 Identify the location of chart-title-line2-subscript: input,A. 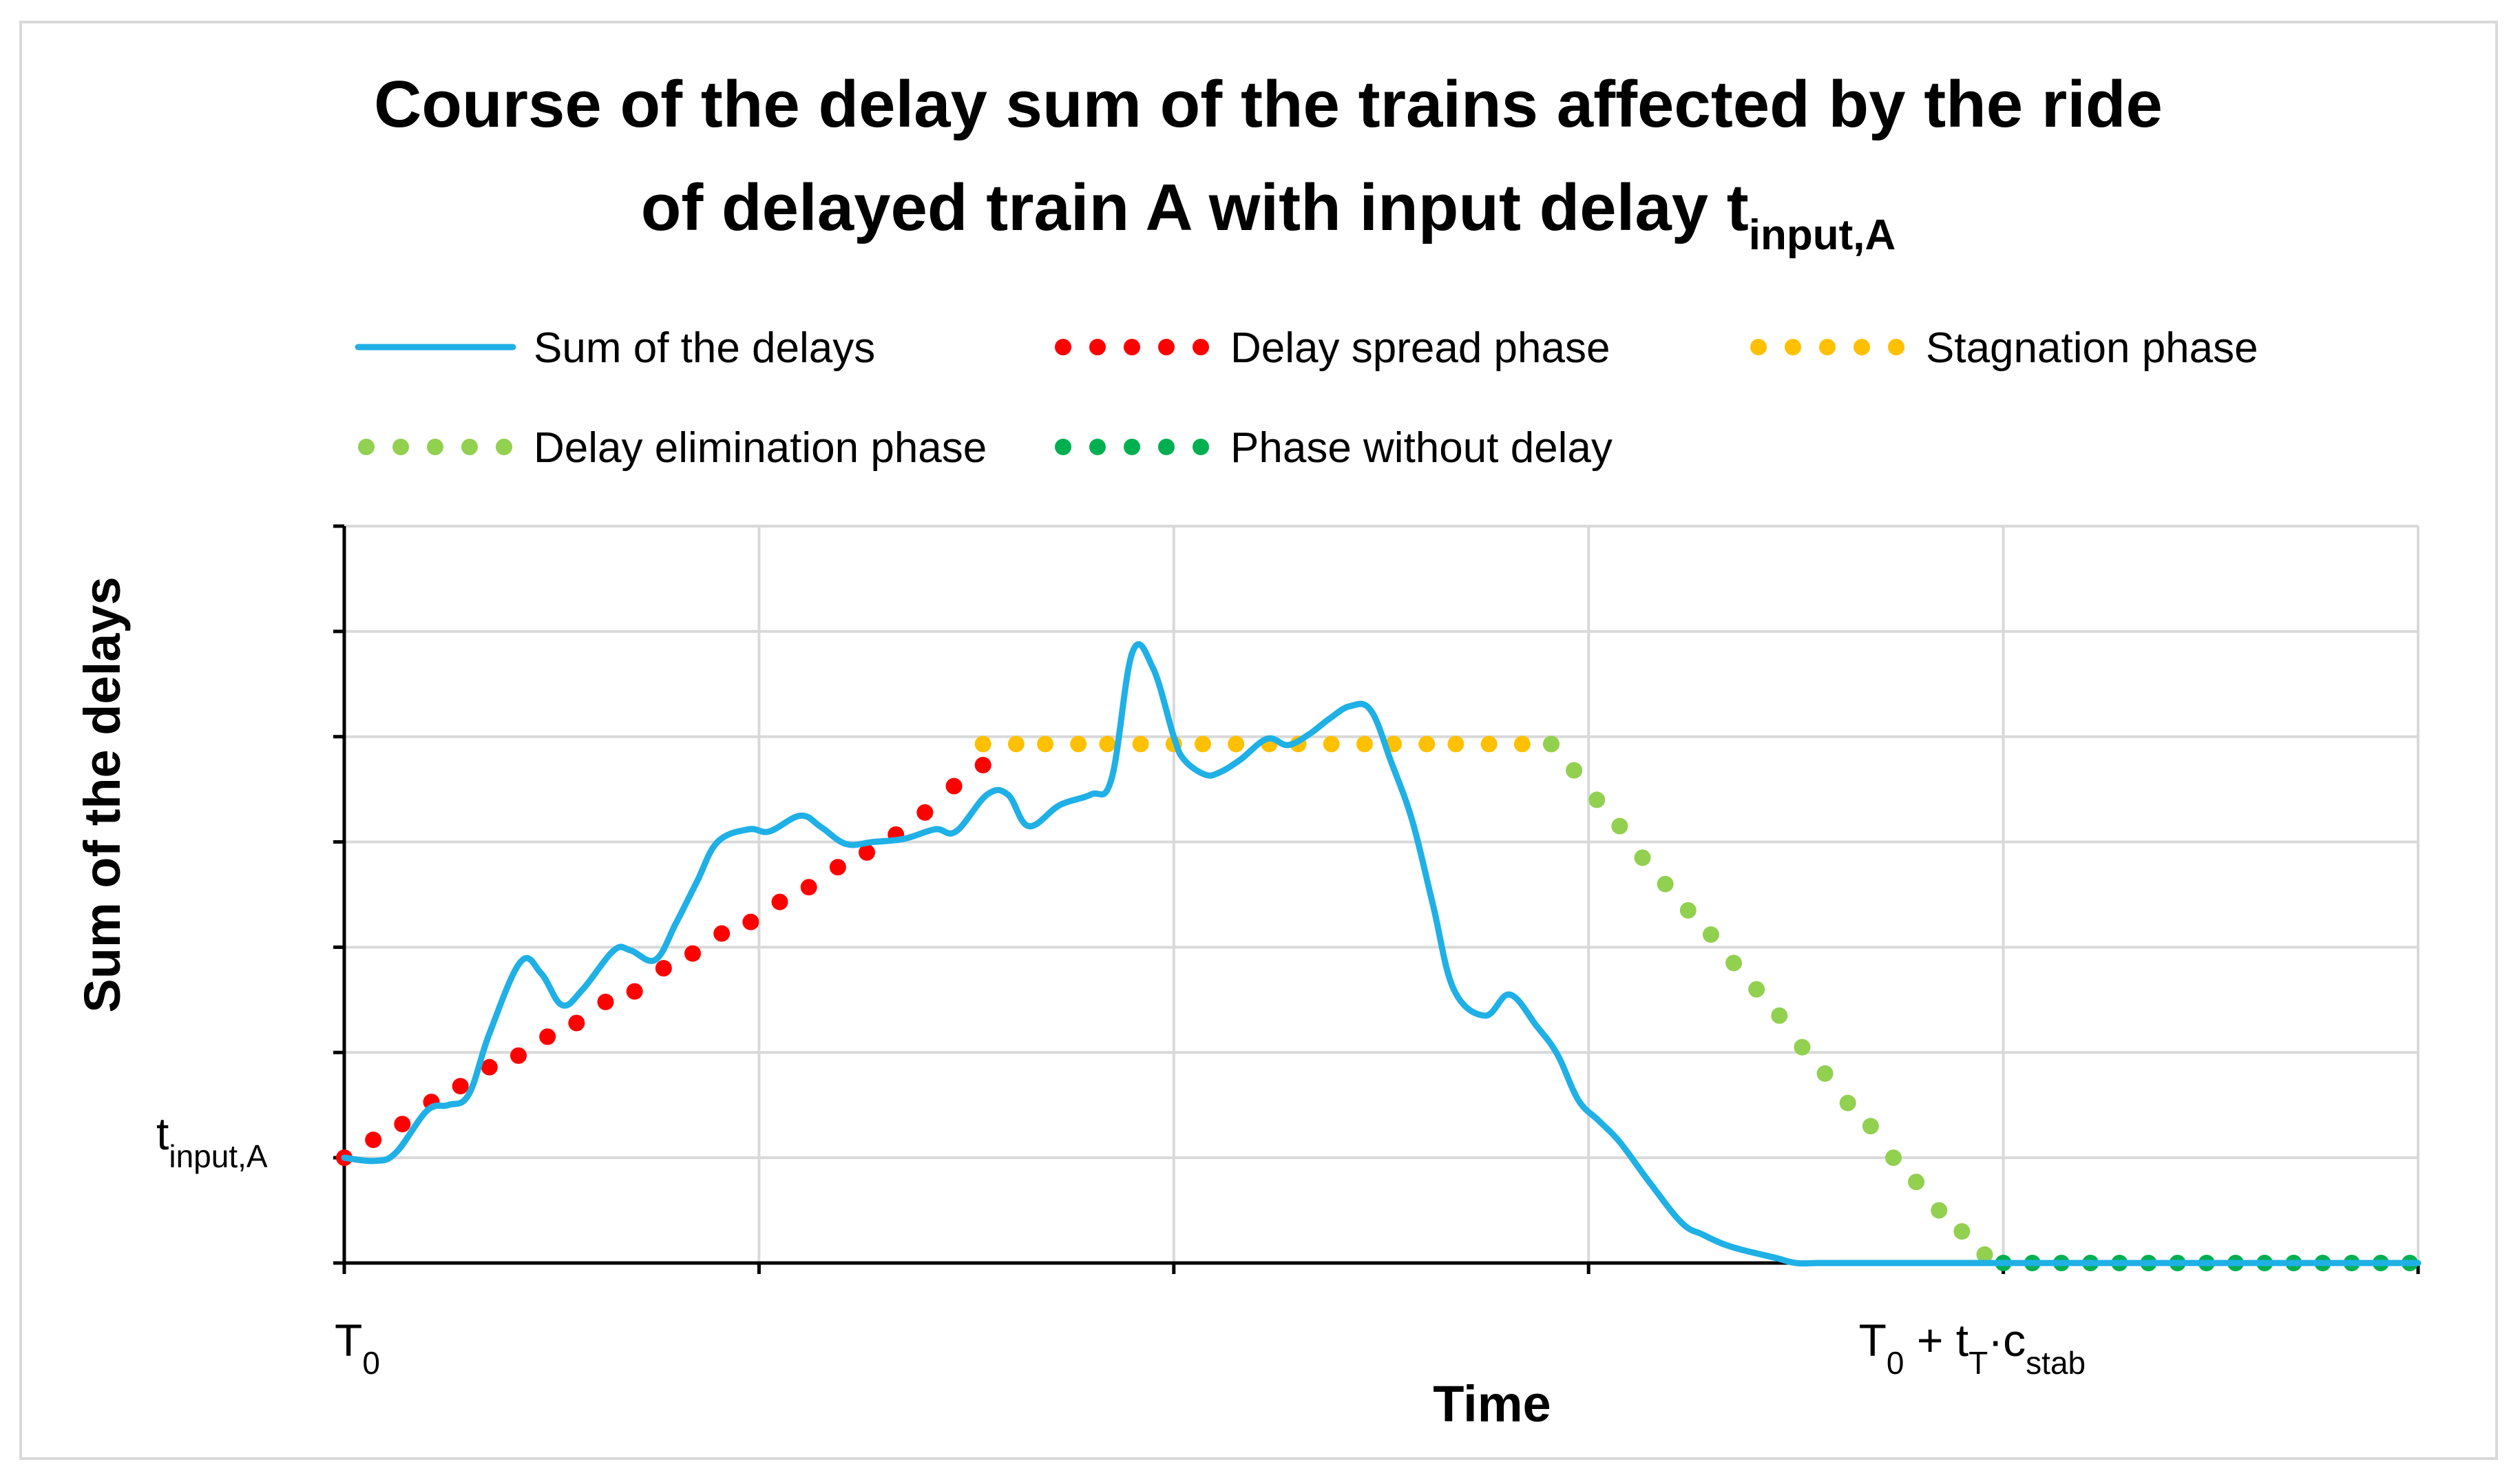
(1822, 235).